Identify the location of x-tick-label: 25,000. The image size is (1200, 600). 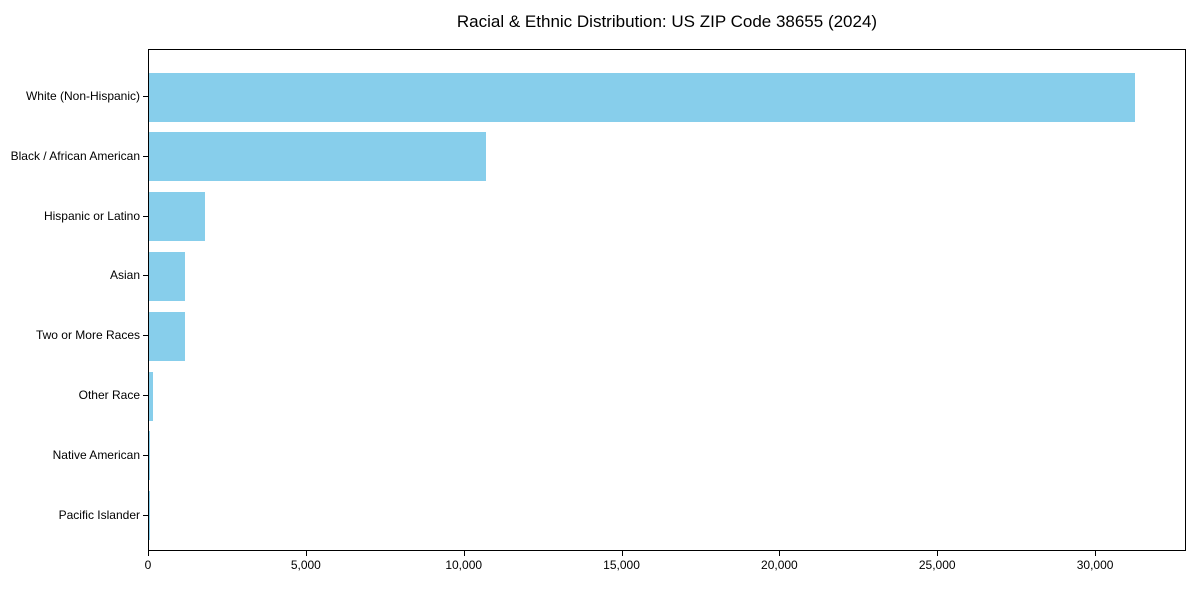
(937, 565).